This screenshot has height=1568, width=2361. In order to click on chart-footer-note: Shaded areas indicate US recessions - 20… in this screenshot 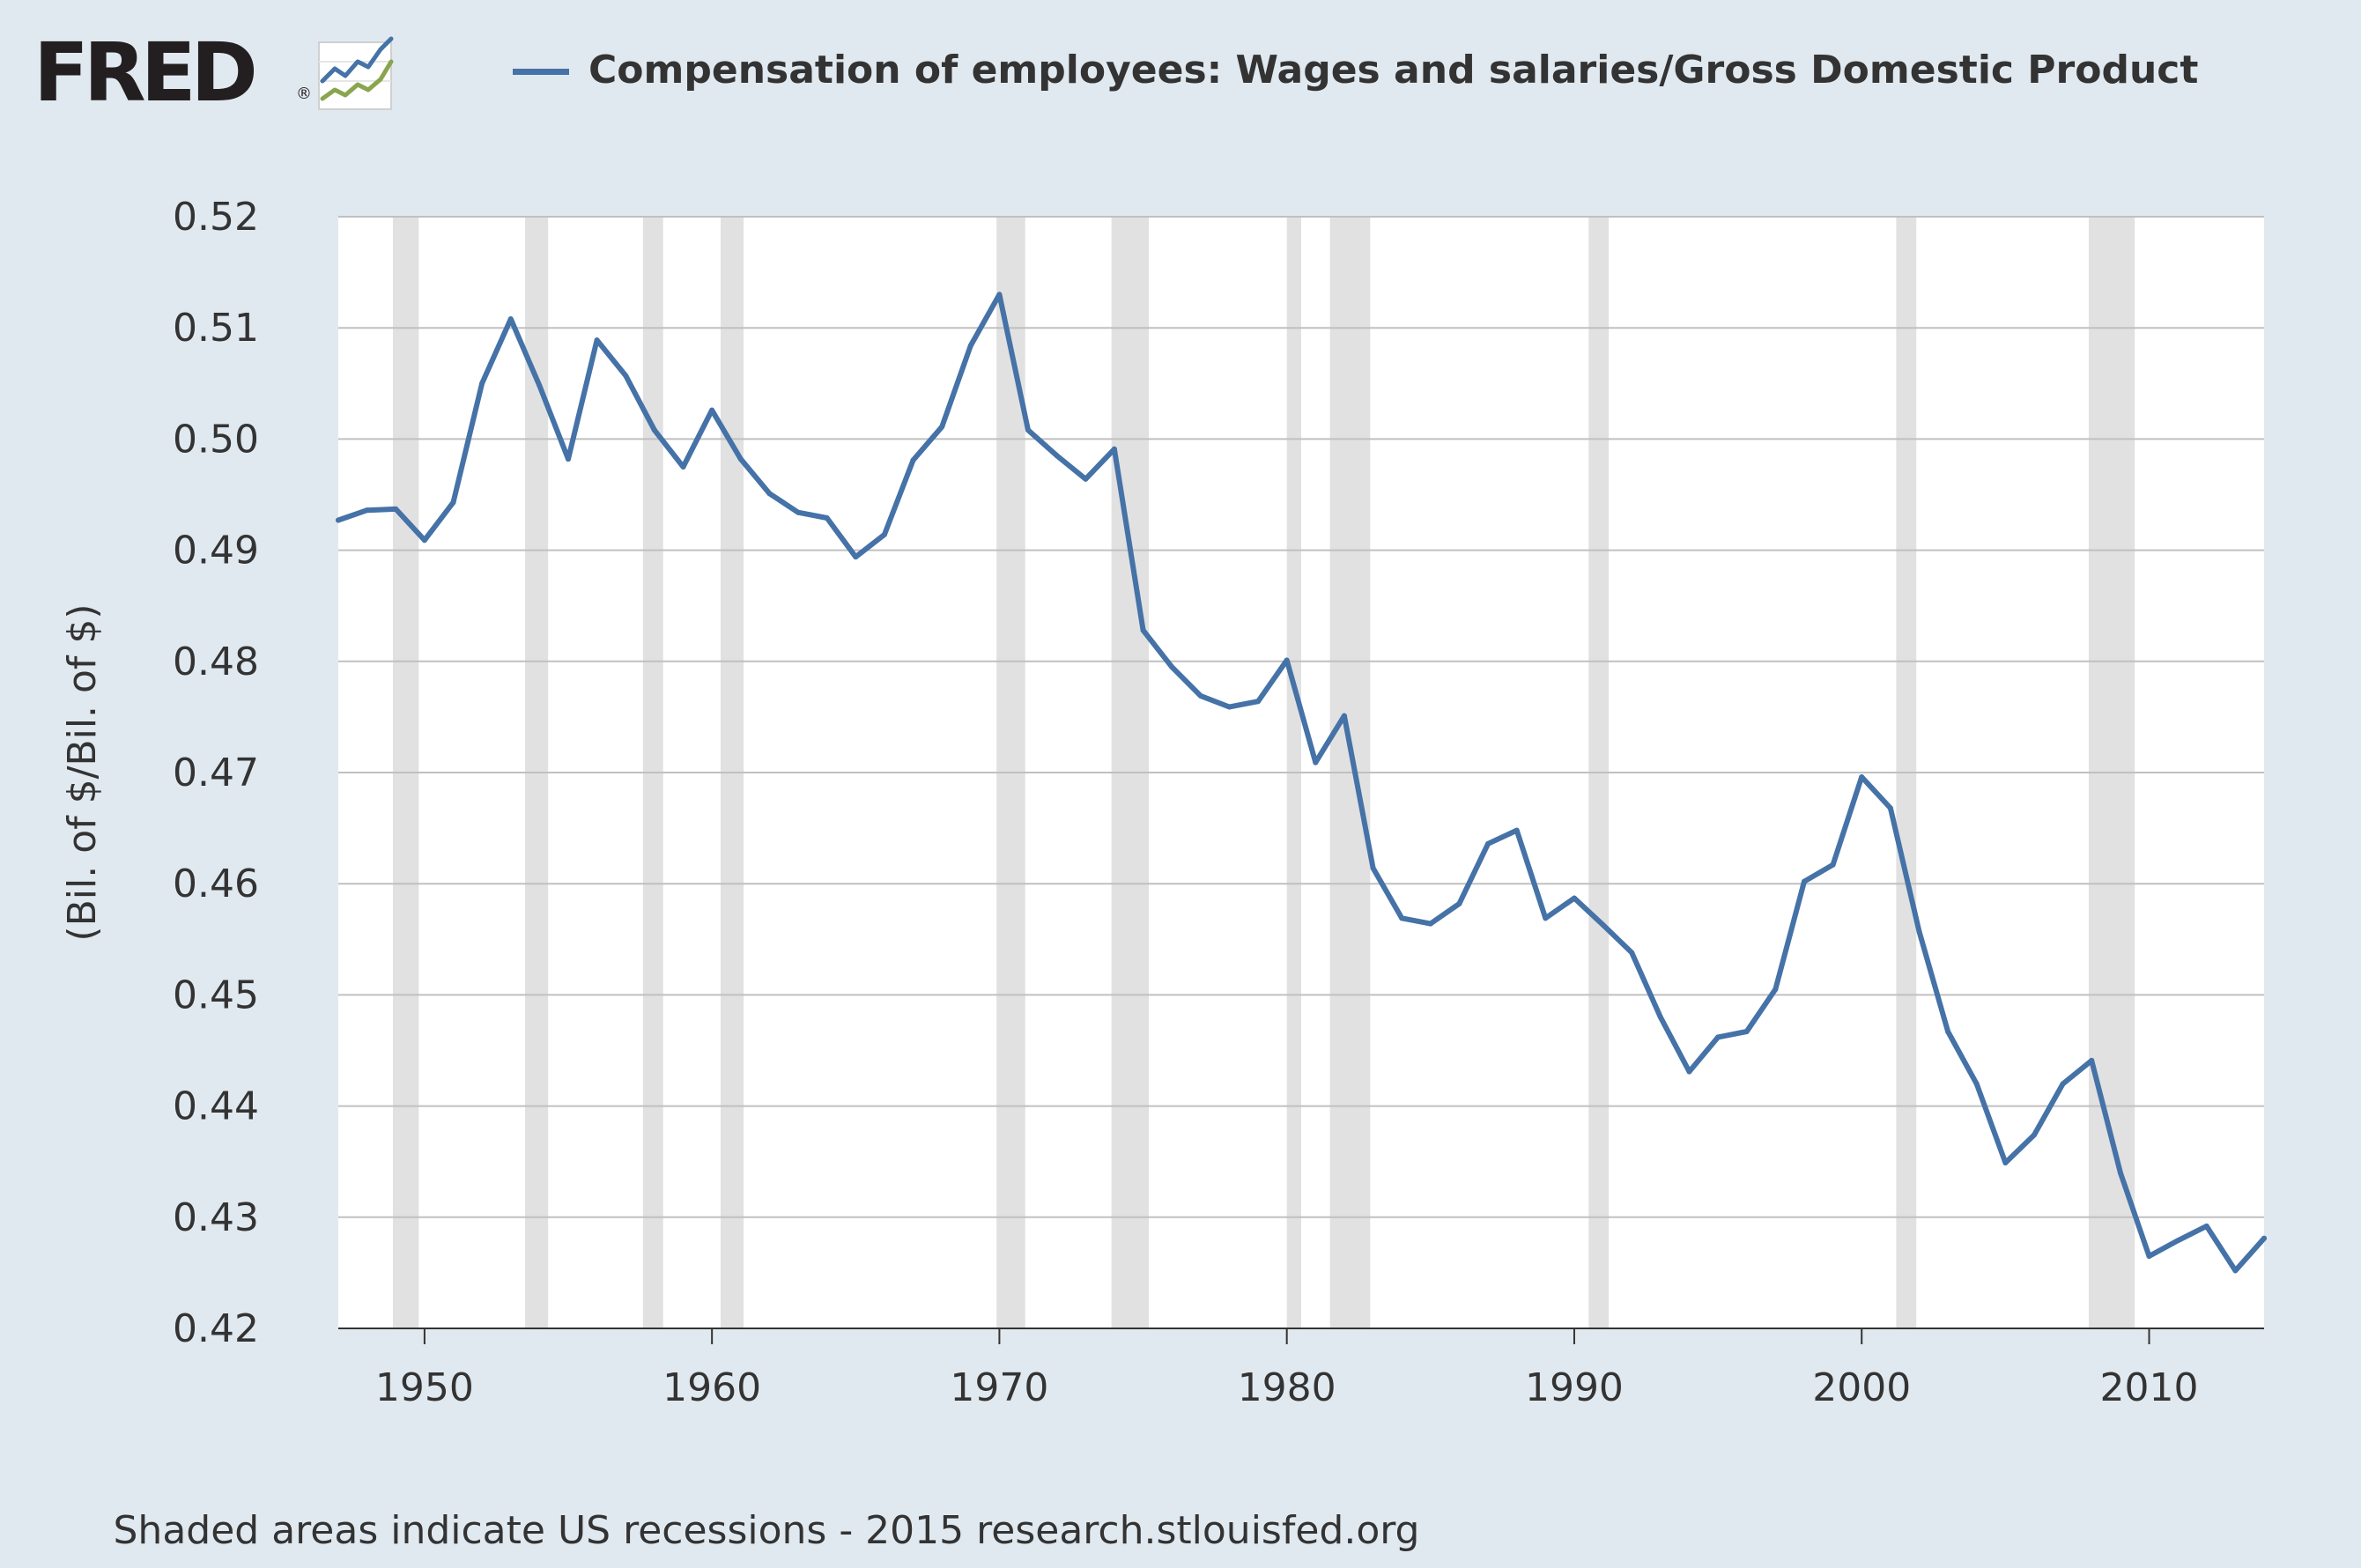, I will do `click(766, 1530)`.